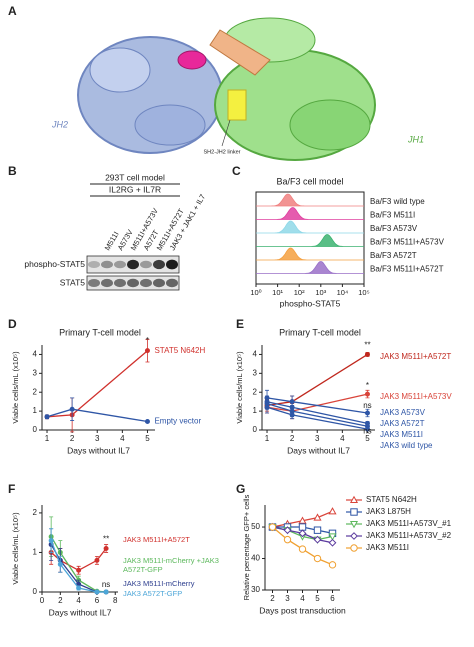  I want to click on series-label: JAK3 M511I, so click(401, 434).